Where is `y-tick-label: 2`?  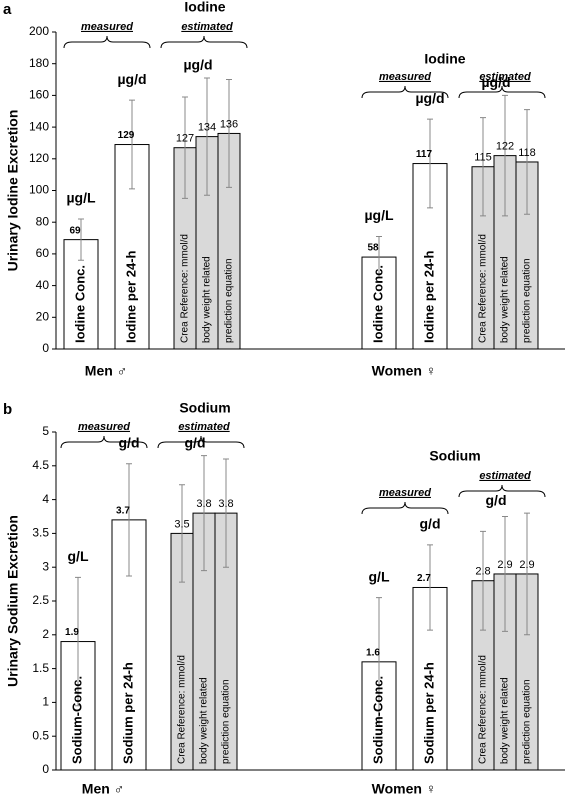 y-tick-label: 2 is located at coordinates (45, 634).